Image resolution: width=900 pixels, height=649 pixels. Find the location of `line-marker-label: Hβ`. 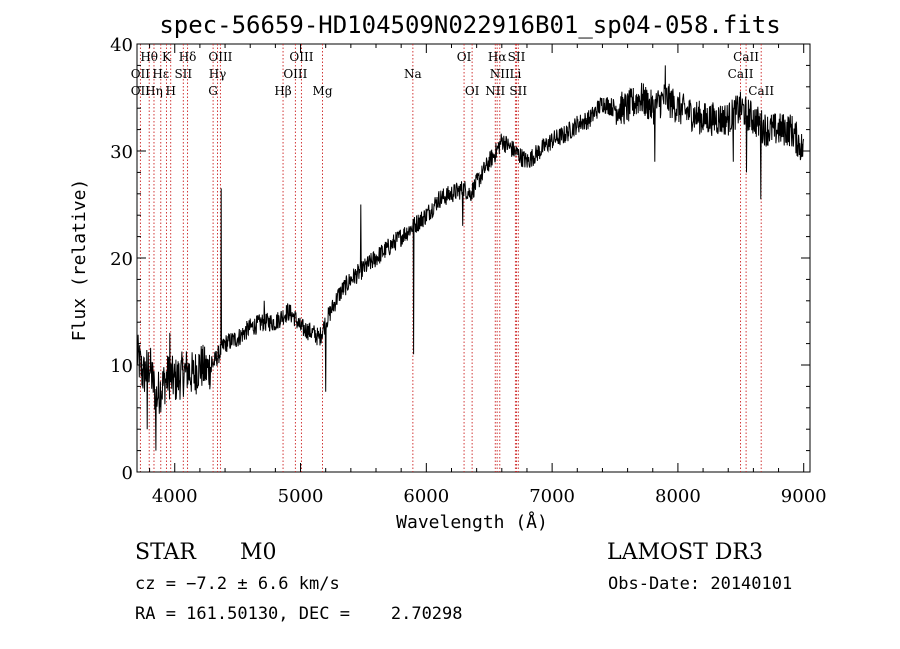

line-marker-label: Hβ is located at coordinates (282, 91).